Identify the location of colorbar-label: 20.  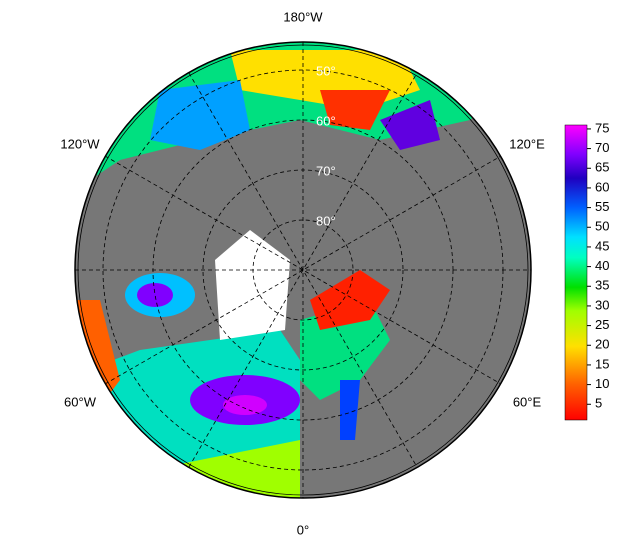
(602, 344).